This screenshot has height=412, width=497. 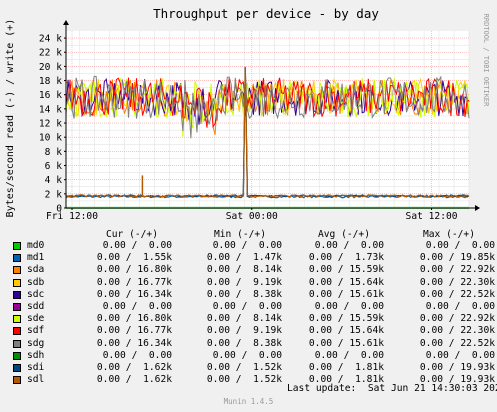 I want to click on x-tick-label: Sat 12:00, so click(x=432, y=216).